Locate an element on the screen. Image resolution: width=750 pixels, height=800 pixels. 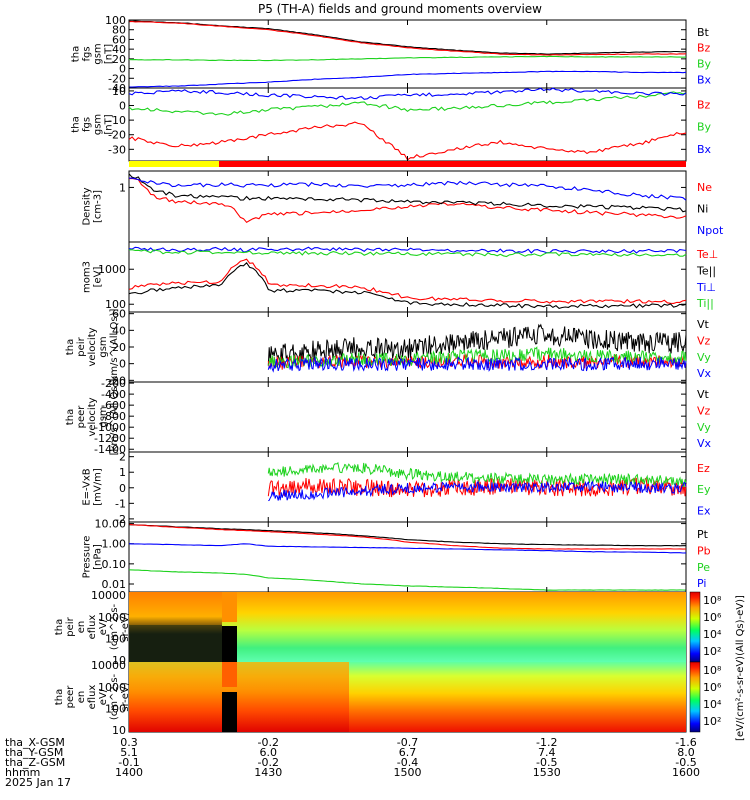
ephem-value: 1400 is located at coordinates (129, 772).